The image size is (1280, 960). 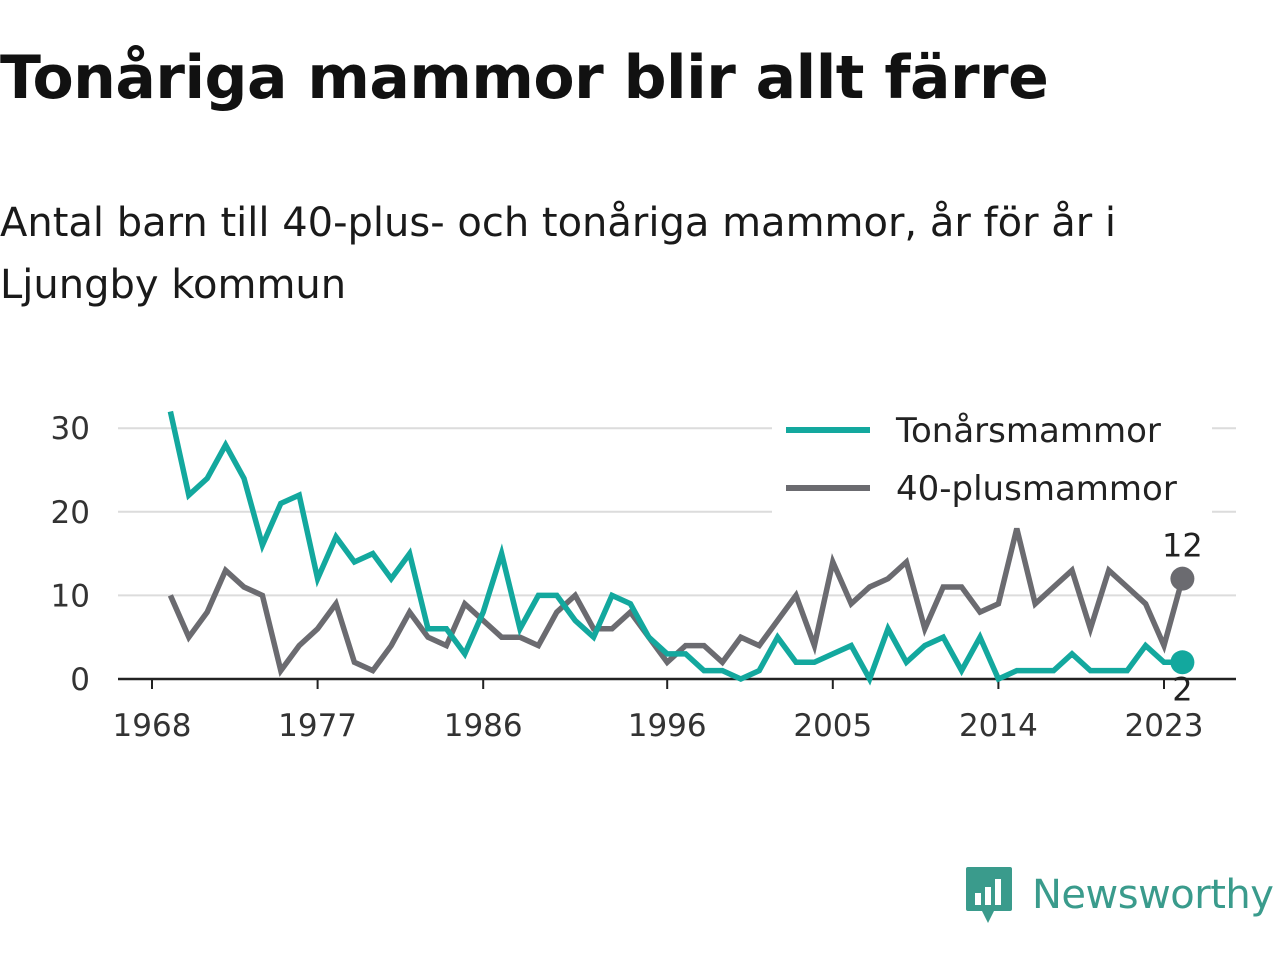 I want to click on series-line-40-plusmammor, so click(x=676, y=602).